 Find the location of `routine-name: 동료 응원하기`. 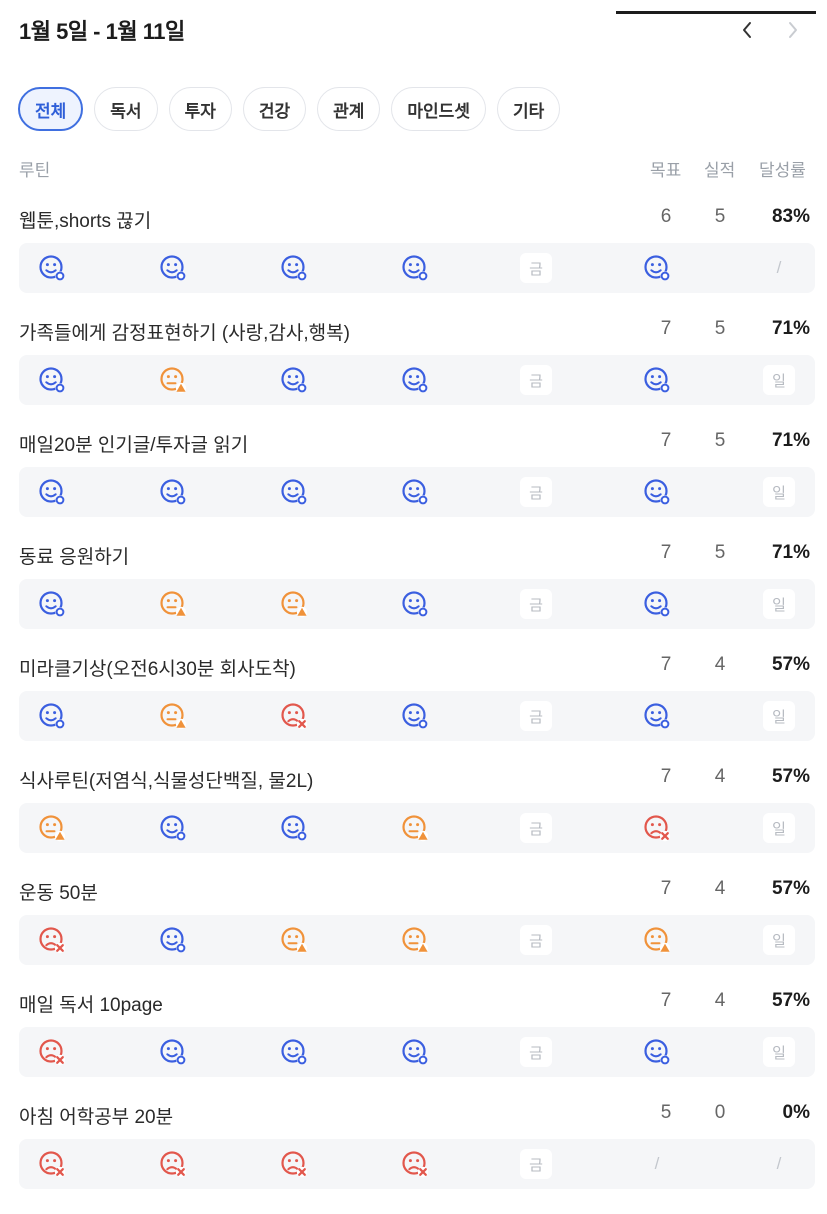

routine-name: 동료 응원하기 is located at coordinates (74, 557).